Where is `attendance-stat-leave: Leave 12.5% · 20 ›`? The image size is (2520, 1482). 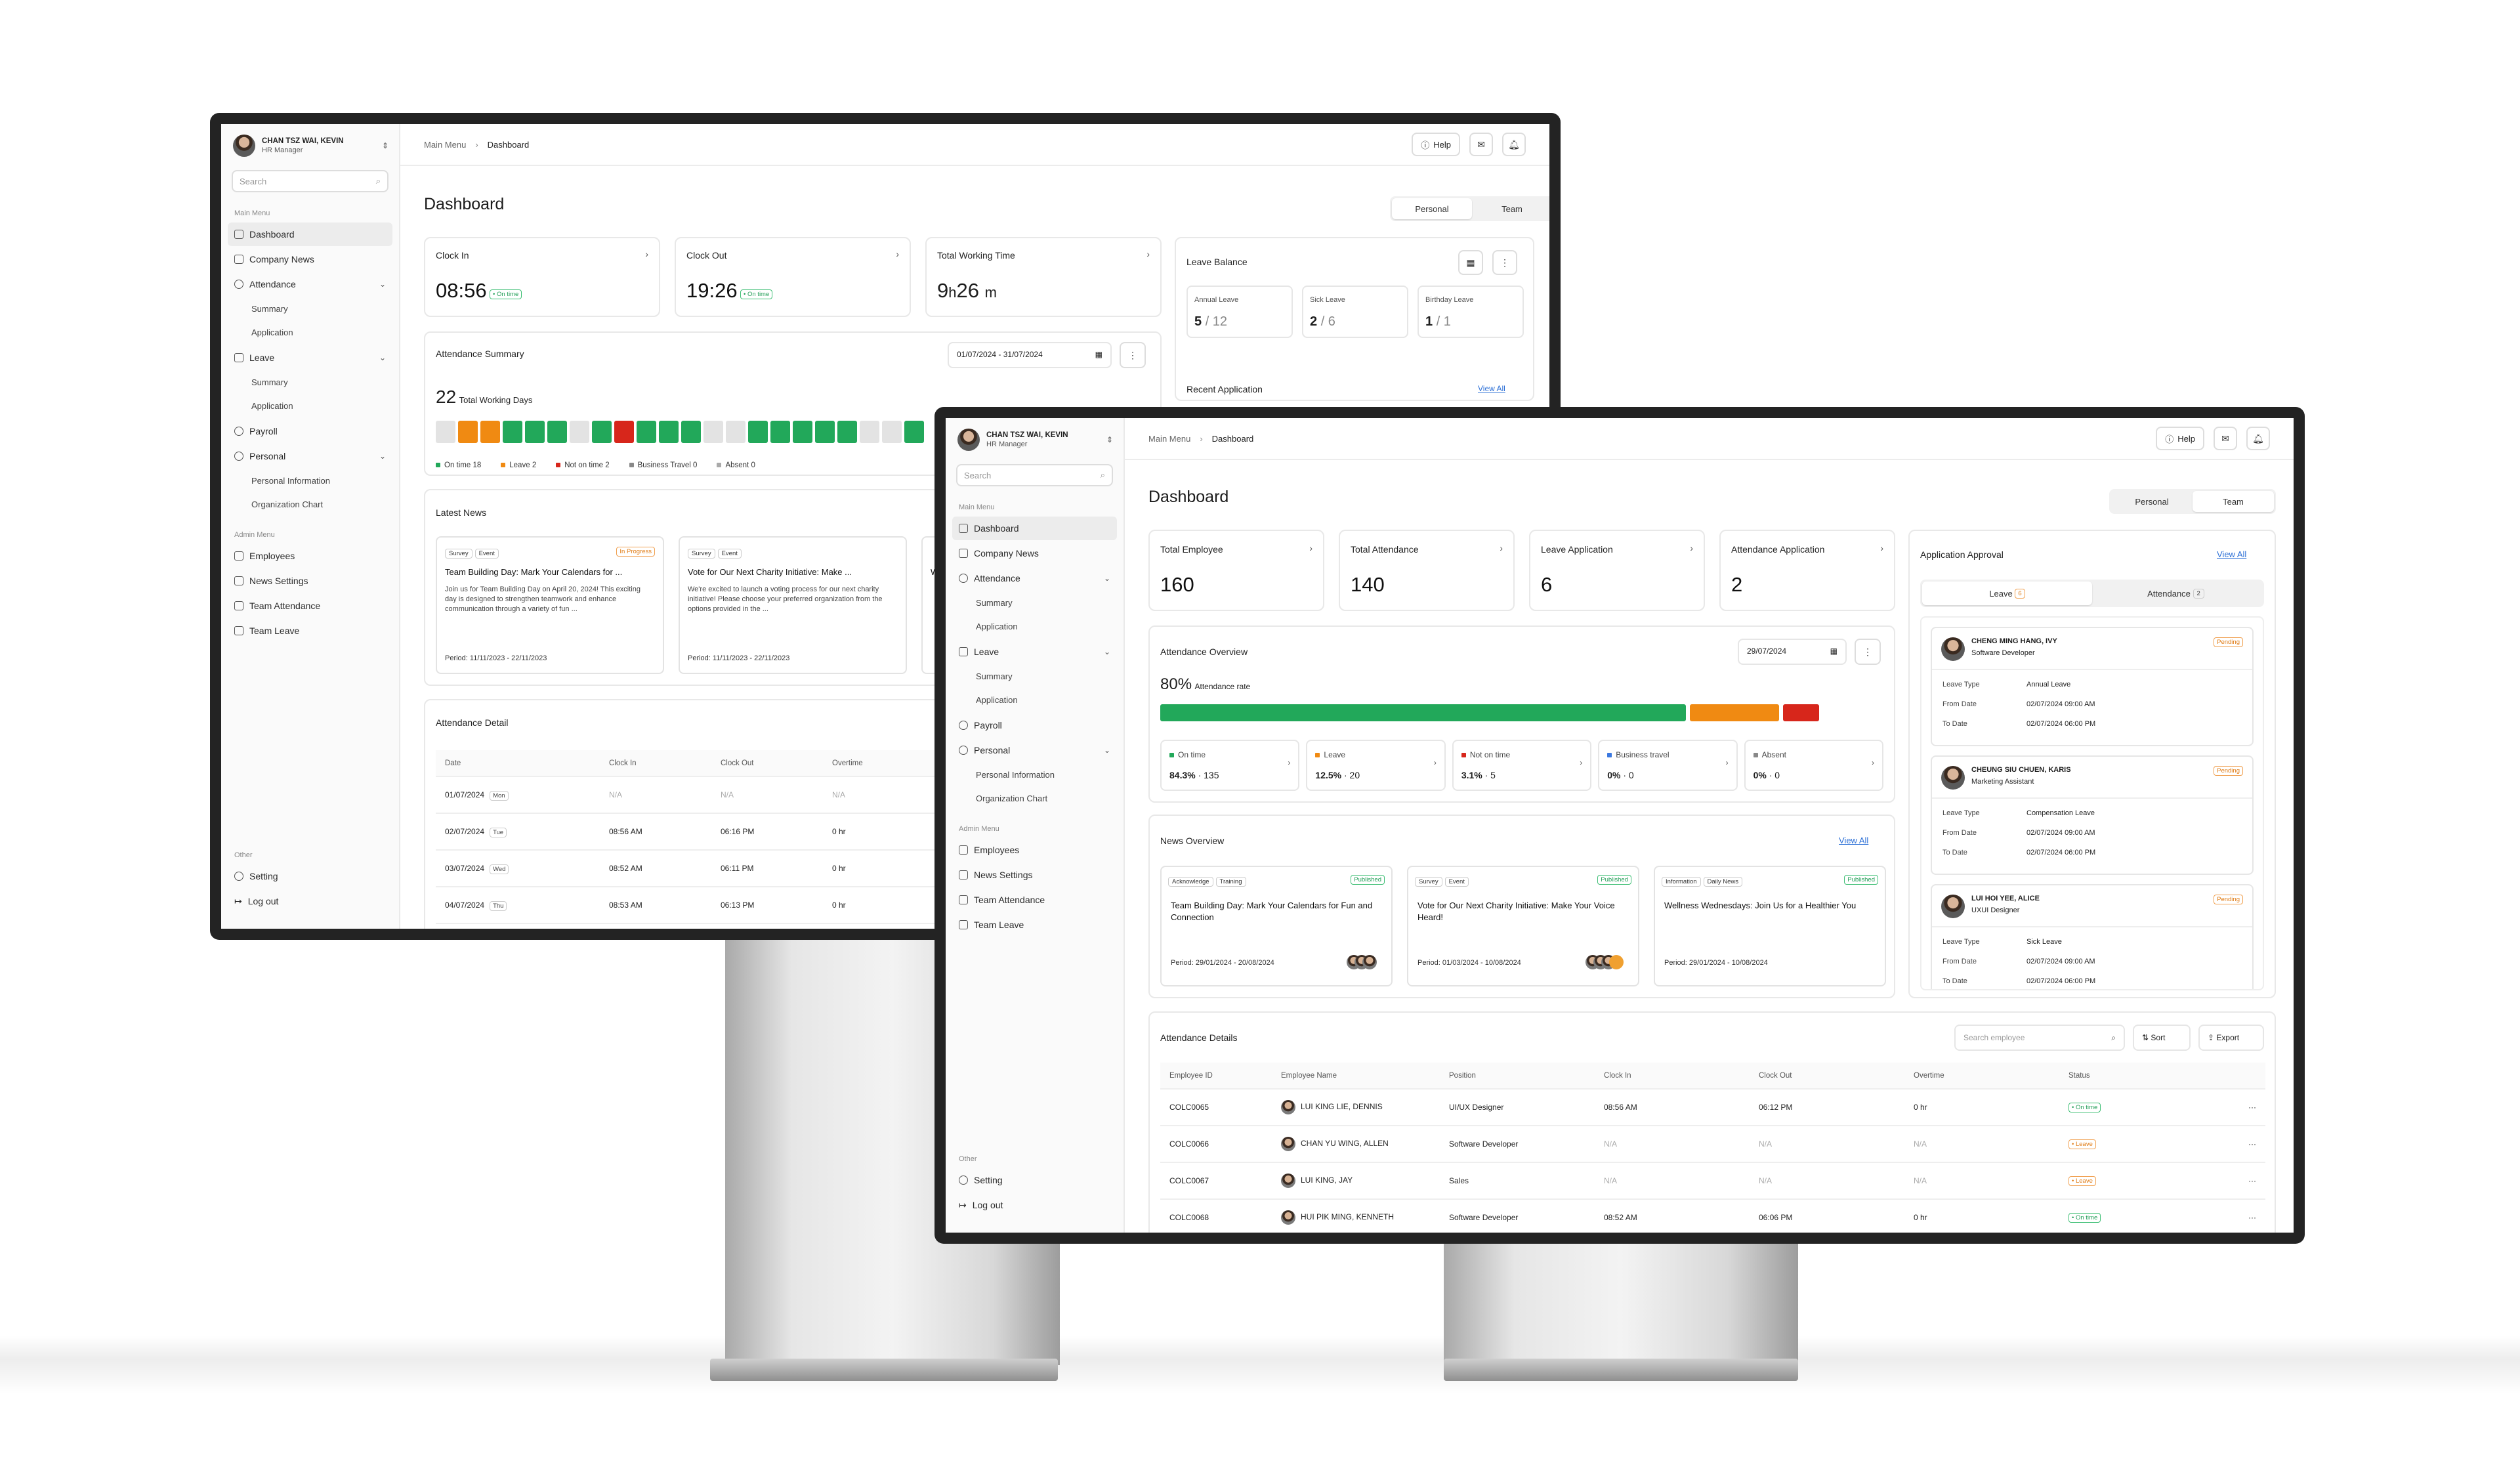
attendance-stat-leave: Leave 12.5% · 20 › is located at coordinates (1376, 765).